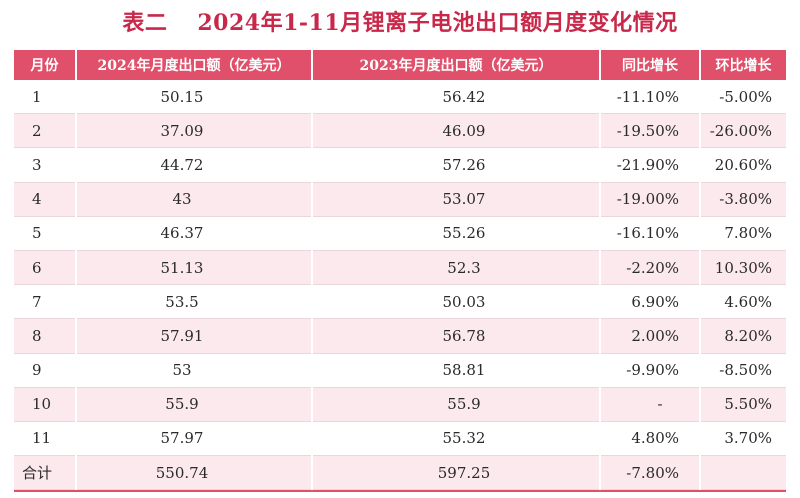 The width and height of the screenshot is (800, 498). What do you see at coordinates (456, 404) in the screenshot?
I see `cell-export-2023: 55.9` at bounding box center [456, 404].